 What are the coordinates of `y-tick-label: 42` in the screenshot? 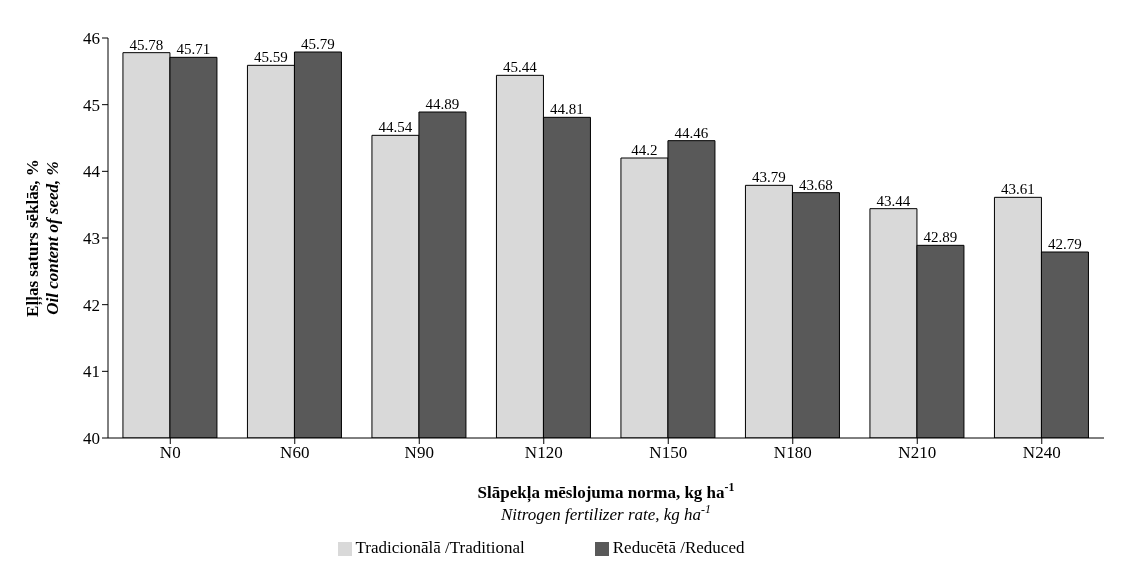 It's located at (91, 305).